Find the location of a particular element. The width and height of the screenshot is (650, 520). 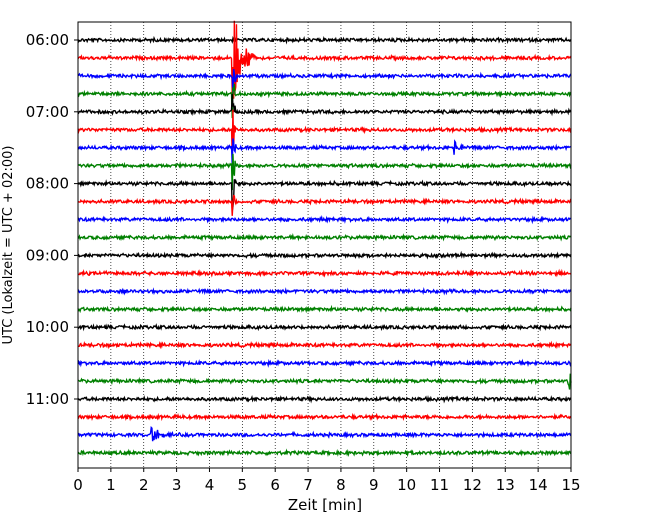

y-tick-label: 11:00 is located at coordinates (47, 399).